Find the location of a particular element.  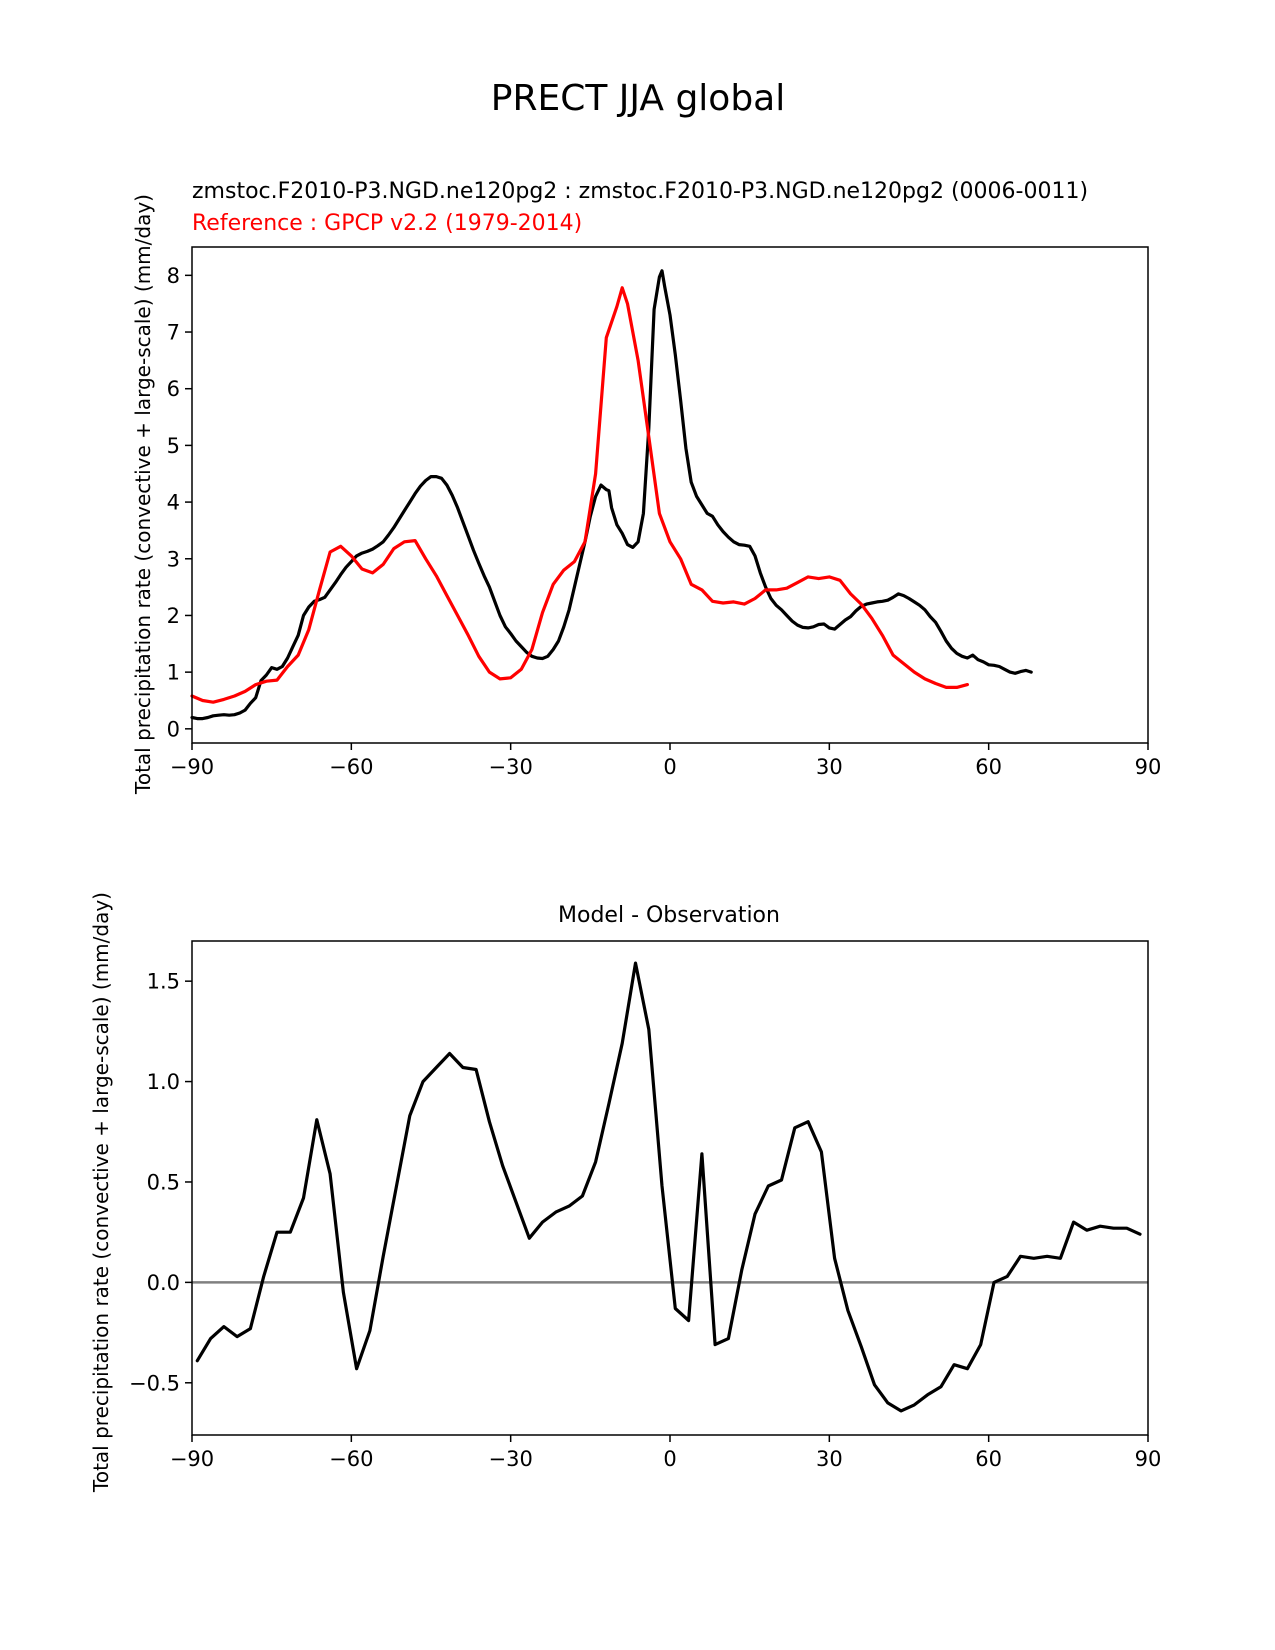

top-panel-xtick-label: −30 is located at coordinates (511, 767).